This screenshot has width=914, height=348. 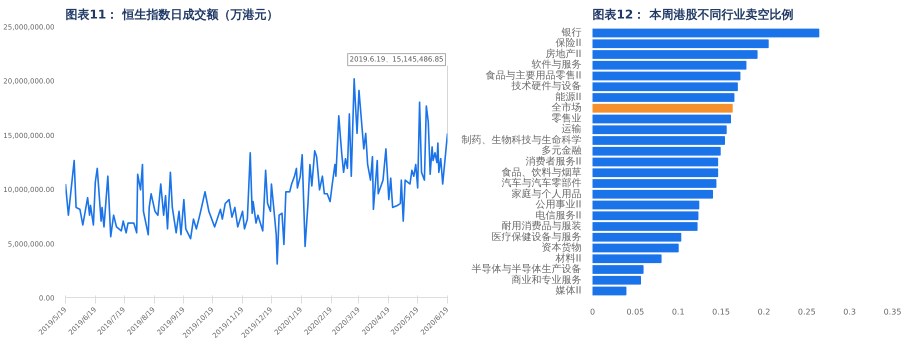 I want to click on chart-title: 图表11： 恒生指数日成交额（万港元）, so click(x=172, y=15).